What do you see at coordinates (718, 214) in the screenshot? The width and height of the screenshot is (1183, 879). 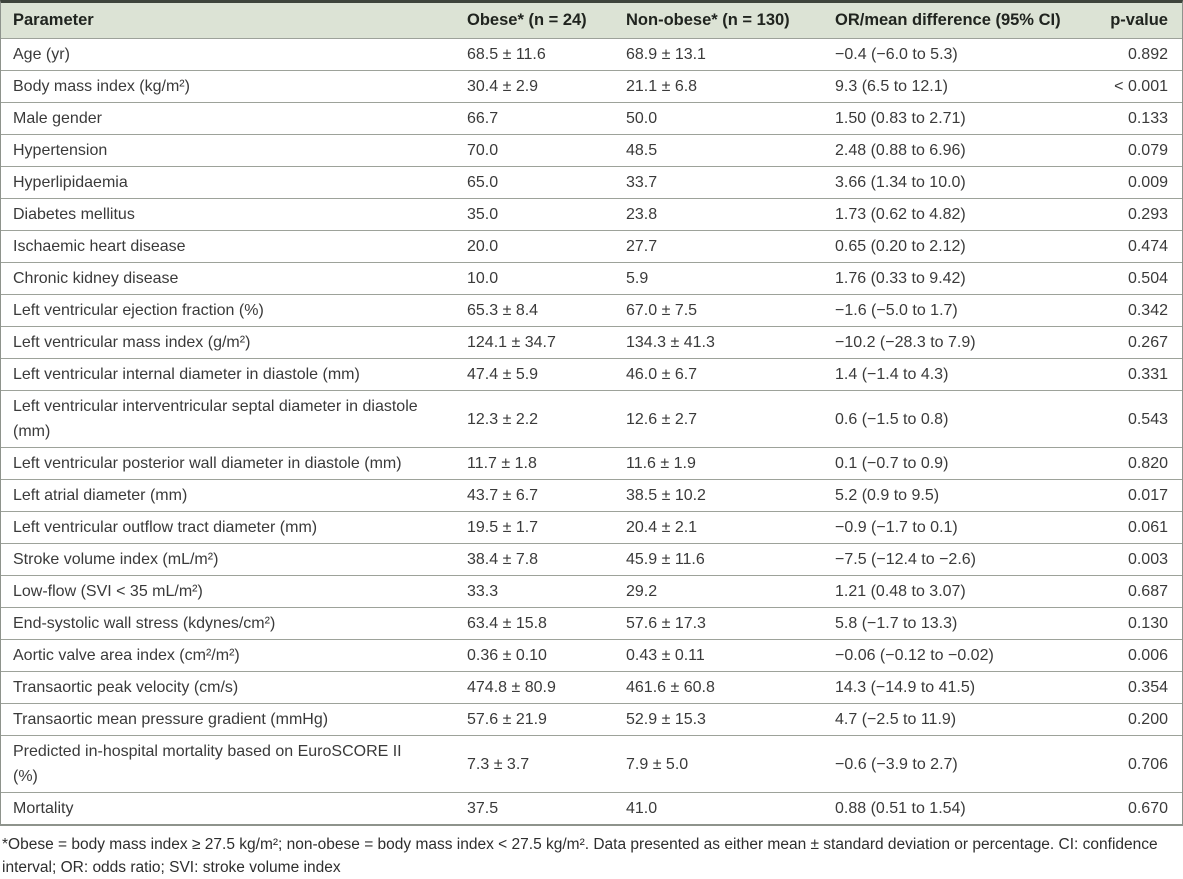 I see `cell-nonobese: 23.8` at bounding box center [718, 214].